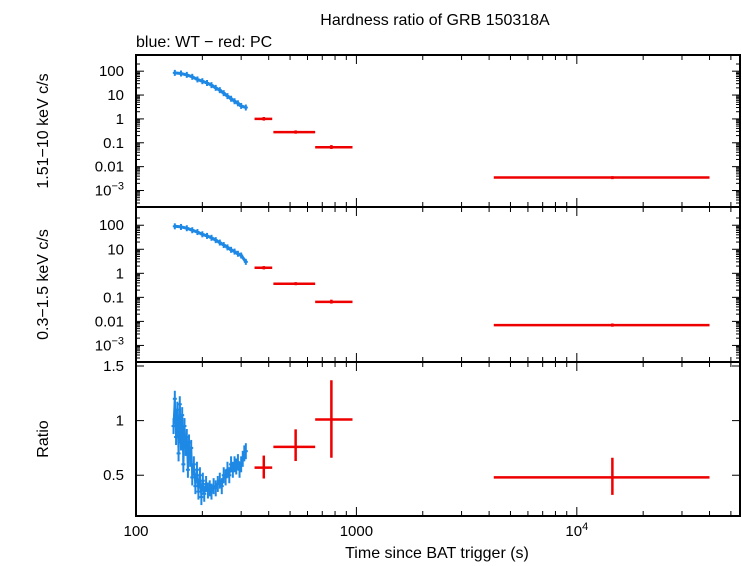 This screenshot has width=742, height=566. I want to click on x-tick-label: 1000, so click(356, 531).